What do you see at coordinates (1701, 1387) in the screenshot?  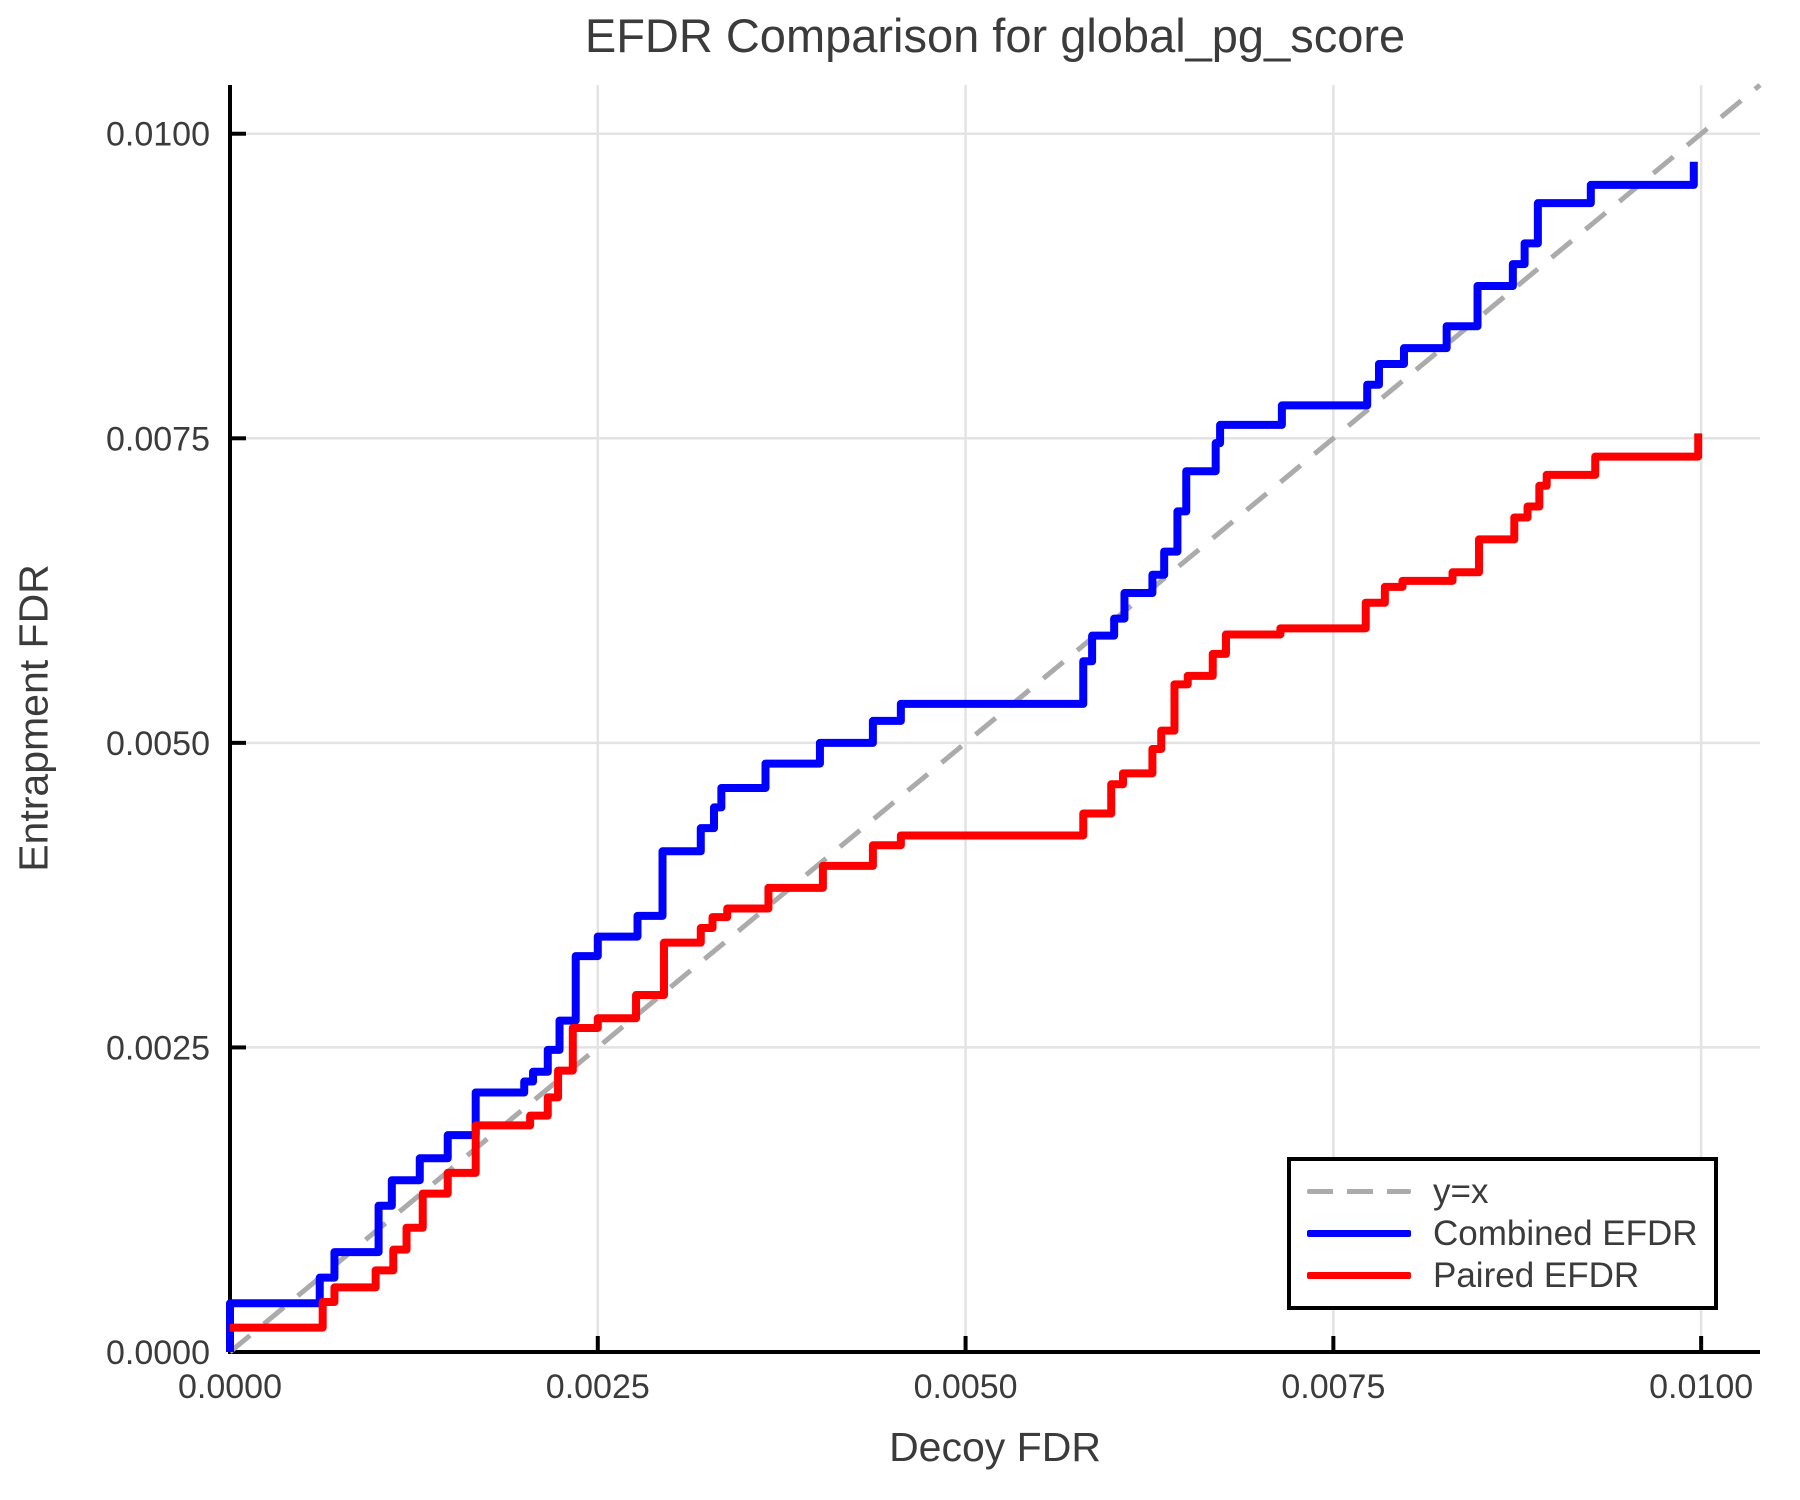 I see `x-tick-label: 0.0100` at bounding box center [1701, 1387].